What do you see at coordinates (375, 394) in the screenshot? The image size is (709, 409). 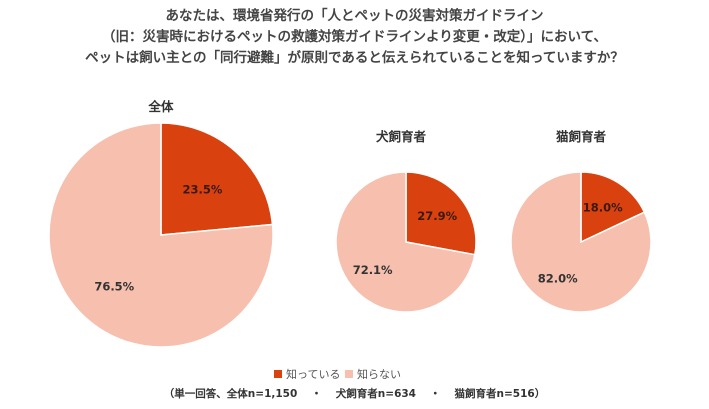 I see `footnote-dog: 犬飼育者n=634` at bounding box center [375, 394].